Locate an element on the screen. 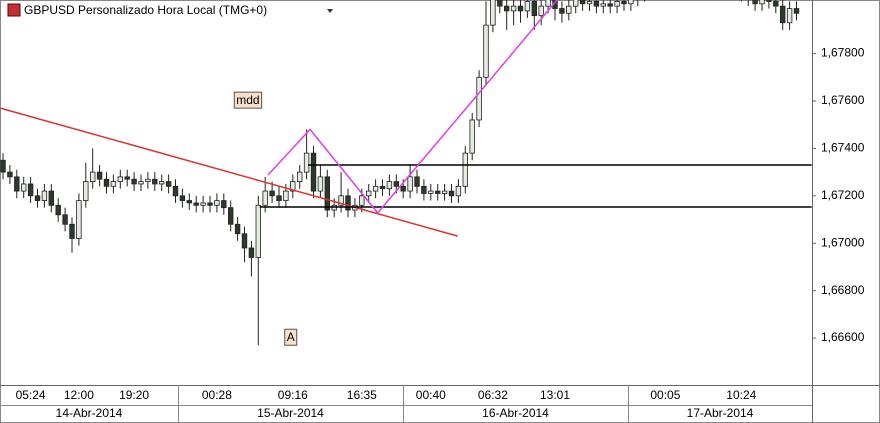 The image size is (880, 423). x-tick-label: 00:28 is located at coordinates (217, 395).